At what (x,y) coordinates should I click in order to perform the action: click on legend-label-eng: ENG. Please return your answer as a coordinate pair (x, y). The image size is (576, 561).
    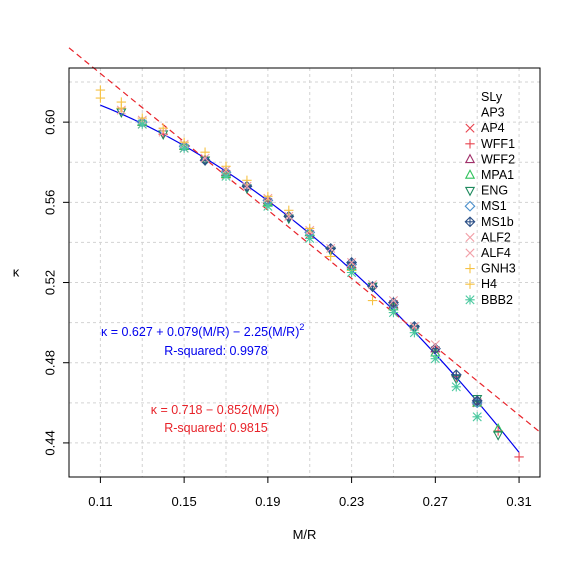
    Looking at the image, I should click on (494, 191).